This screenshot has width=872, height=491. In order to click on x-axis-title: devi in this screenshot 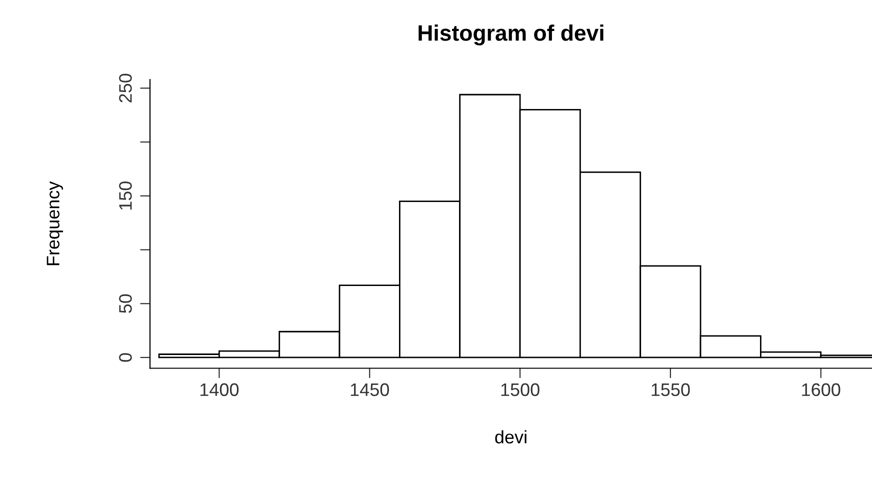, I will do `click(510, 437)`.